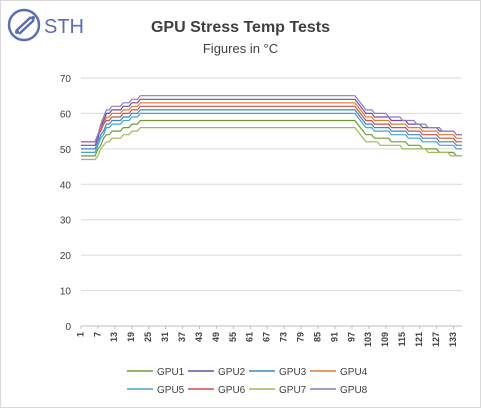  I want to click on x-tick-label: 133, so click(453, 339).